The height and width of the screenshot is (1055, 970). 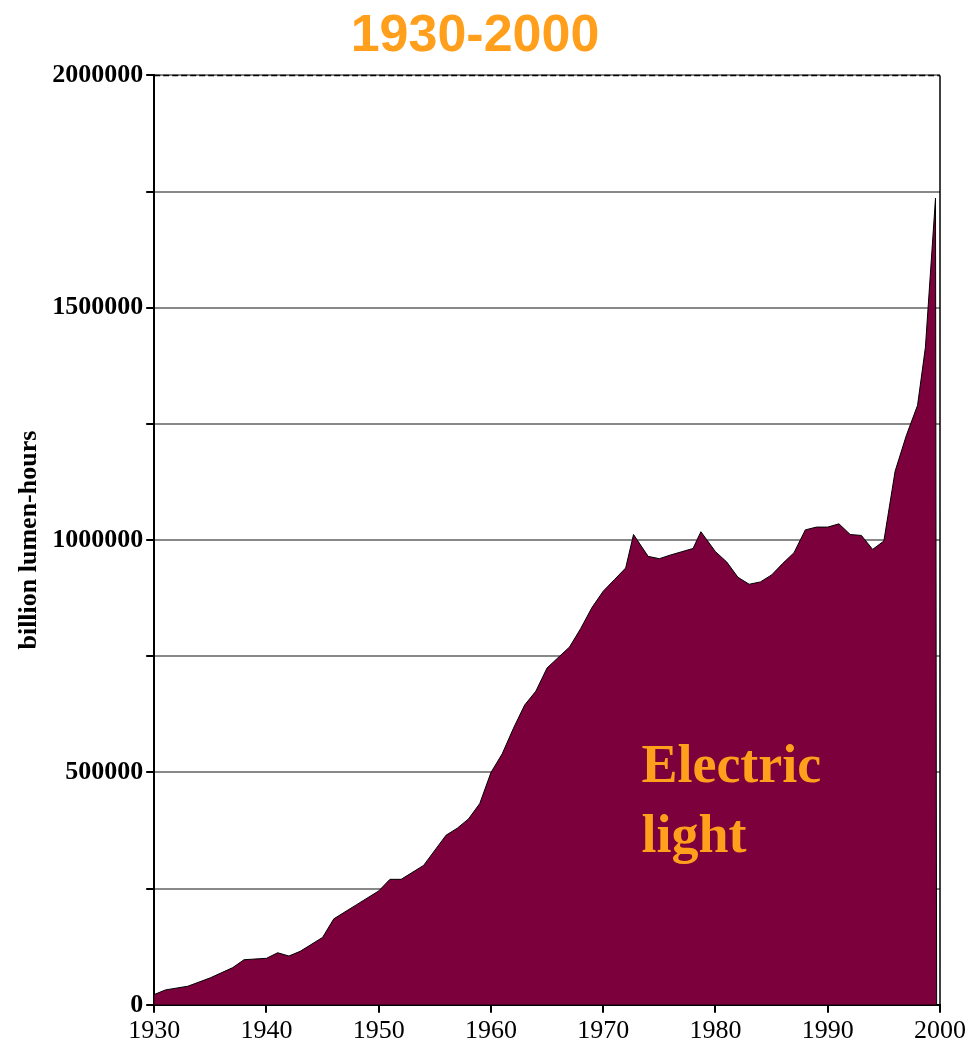 I want to click on x-tick-label: 2000, so click(x=940, y=1030).